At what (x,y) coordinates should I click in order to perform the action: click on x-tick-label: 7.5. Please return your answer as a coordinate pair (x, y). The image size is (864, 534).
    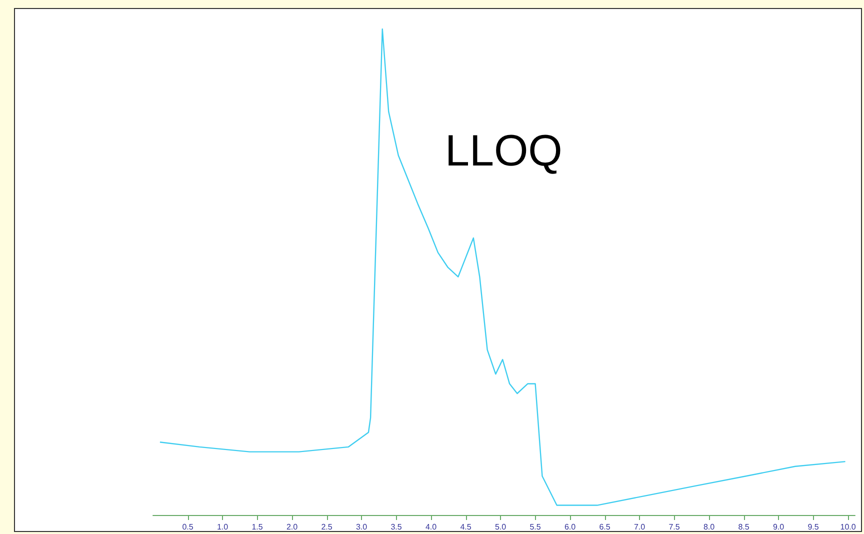
    Looking at the image, I should click on (674, 527).